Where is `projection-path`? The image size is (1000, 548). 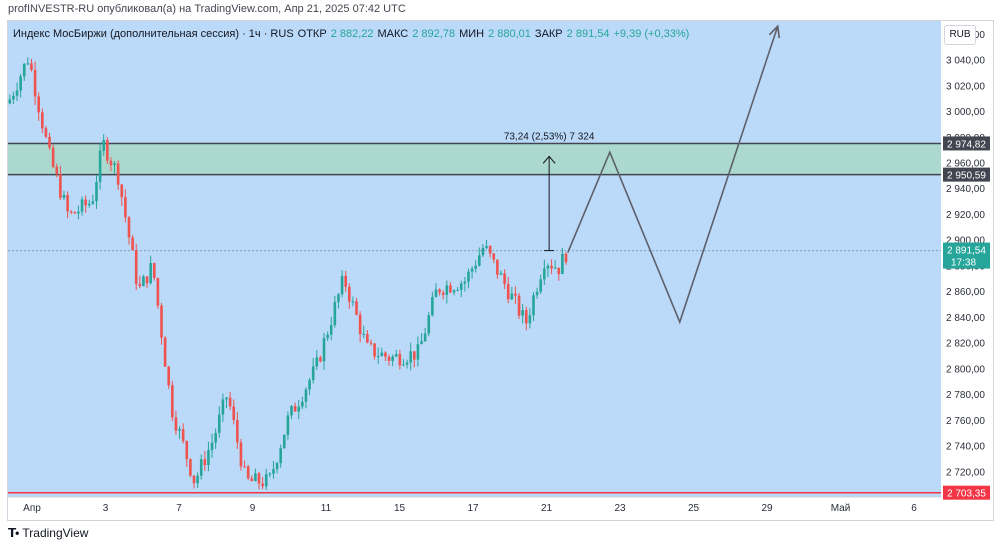
projection-path is located at coordinates (673, 175).